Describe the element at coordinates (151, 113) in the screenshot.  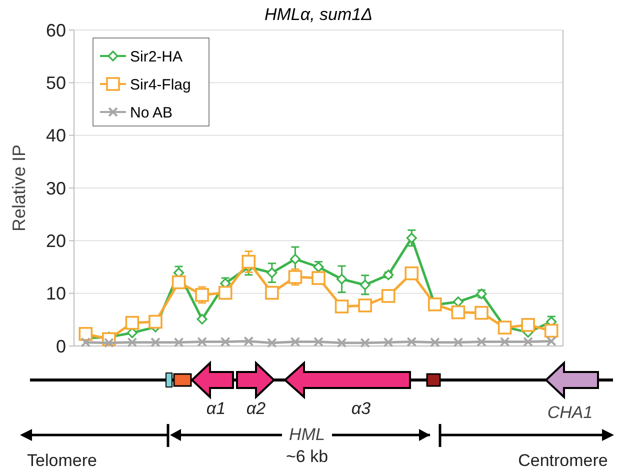
I see `legend-label: No AB` at that location.